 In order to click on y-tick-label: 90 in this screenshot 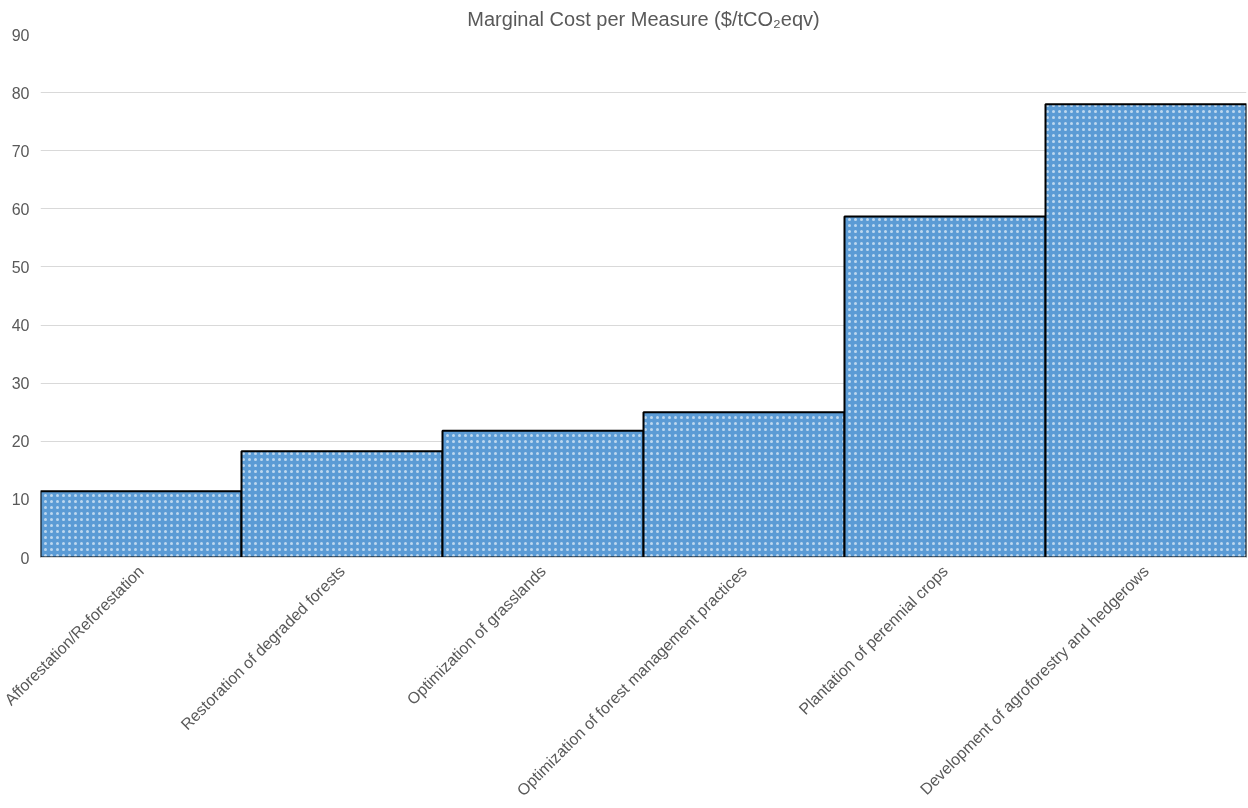, I will do `click(20, 35)`.